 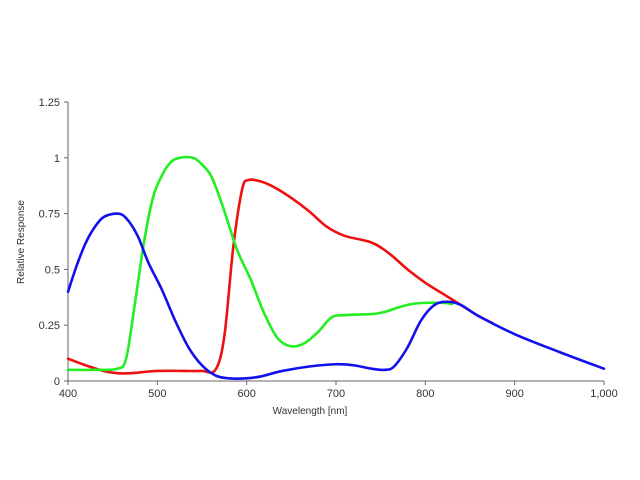 What do you see at coordinates (425, 394) in the screenshot?
I see `x-tick-label: 800` at bounding box center [425, 394].